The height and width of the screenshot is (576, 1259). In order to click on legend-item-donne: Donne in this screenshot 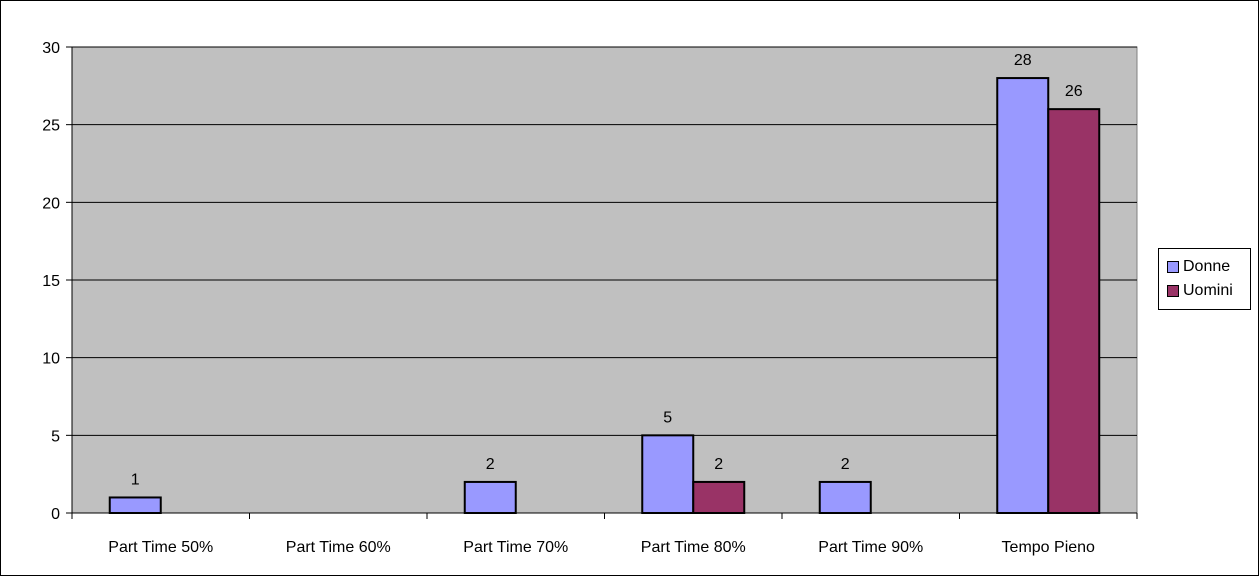, I will do `click(1198, 267)`.